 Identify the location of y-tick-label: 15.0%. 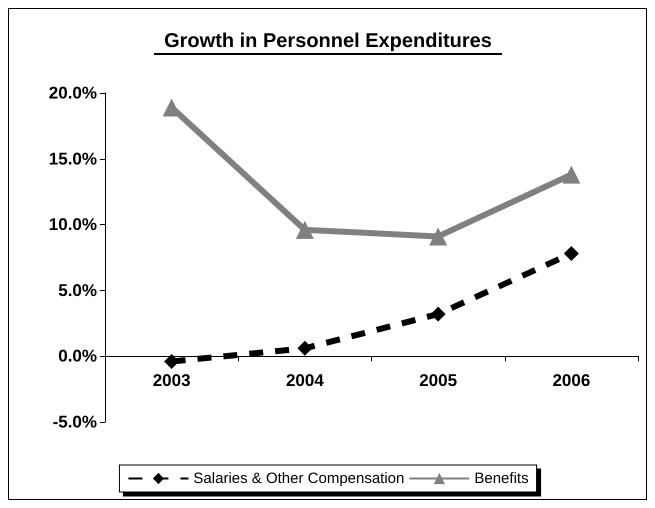
(72, 158).